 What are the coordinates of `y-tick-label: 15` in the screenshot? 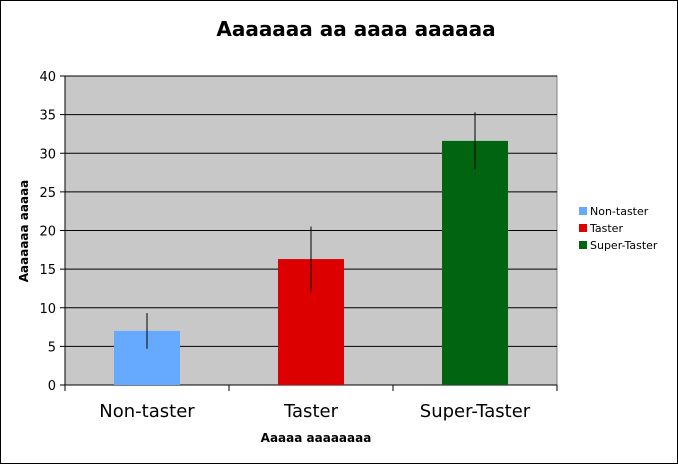 It's located at (47, 270).